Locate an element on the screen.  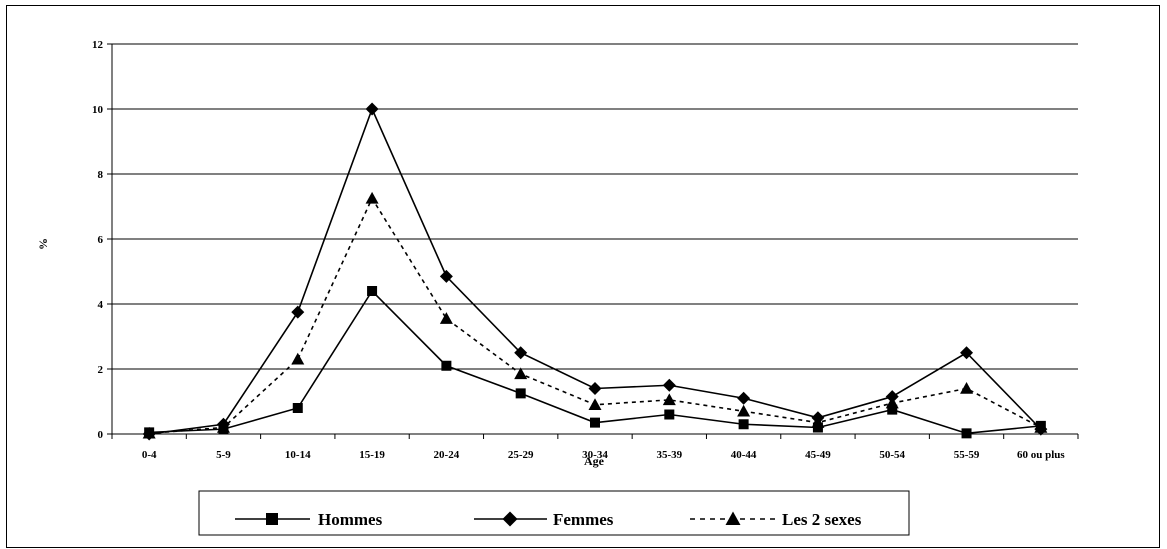
x-tick-label: 55-59 is located at coordinates (967, 455).